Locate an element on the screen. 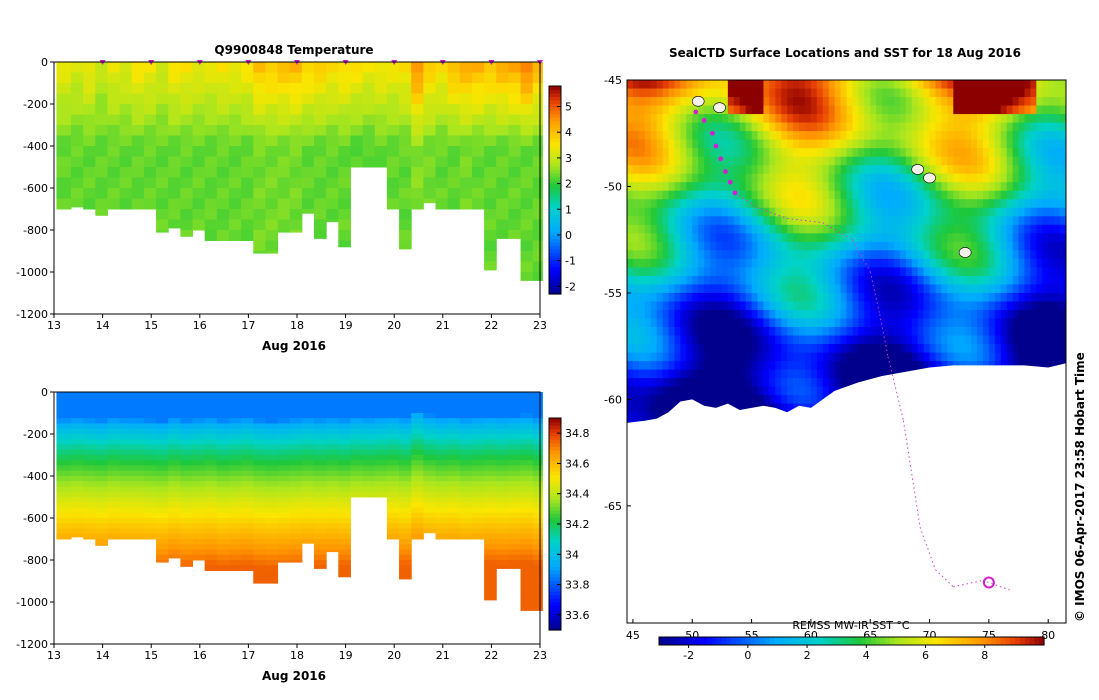 This screenshot has width=1099, height=700. colorbar-segment is located at coordinates (555, 444).